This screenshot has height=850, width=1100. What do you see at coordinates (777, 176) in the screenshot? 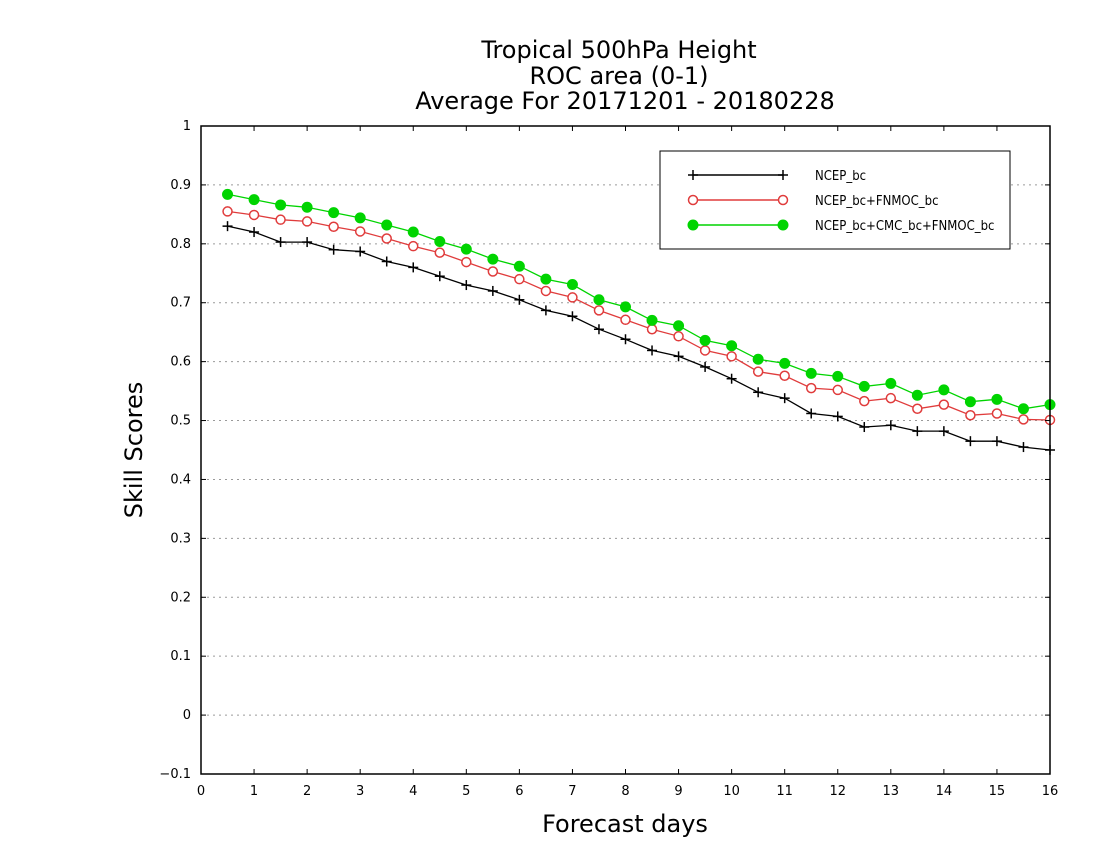
I see `legend-item: NCEP_bc` at bounding box center [777, 176].